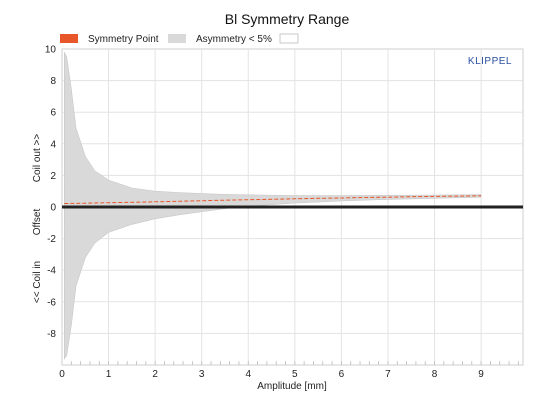  What do you see at coordinates (53, 144) in the screenshot?
I see `y-tick-label: 4` at bounding box center [53, 144].